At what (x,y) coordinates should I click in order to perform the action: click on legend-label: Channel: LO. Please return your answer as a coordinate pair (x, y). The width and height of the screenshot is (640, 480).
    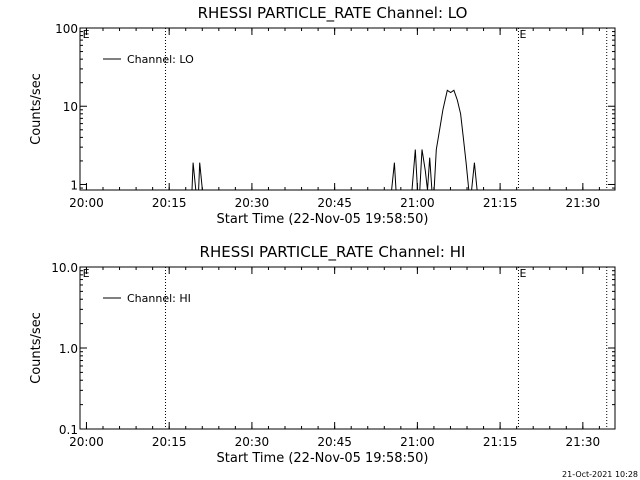
    Looking at the image, I should click on (160, 59).